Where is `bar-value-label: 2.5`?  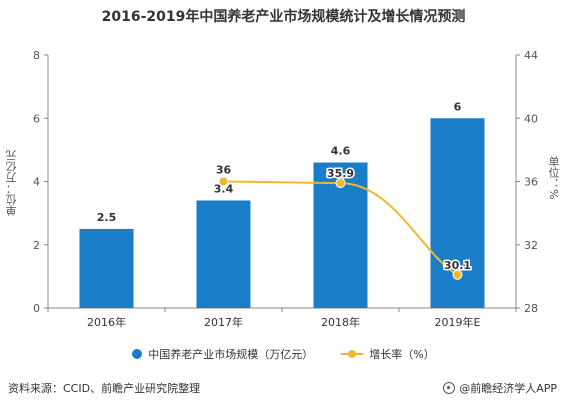
bar-value-label: 2.5 is located at coordinates (107, 217).